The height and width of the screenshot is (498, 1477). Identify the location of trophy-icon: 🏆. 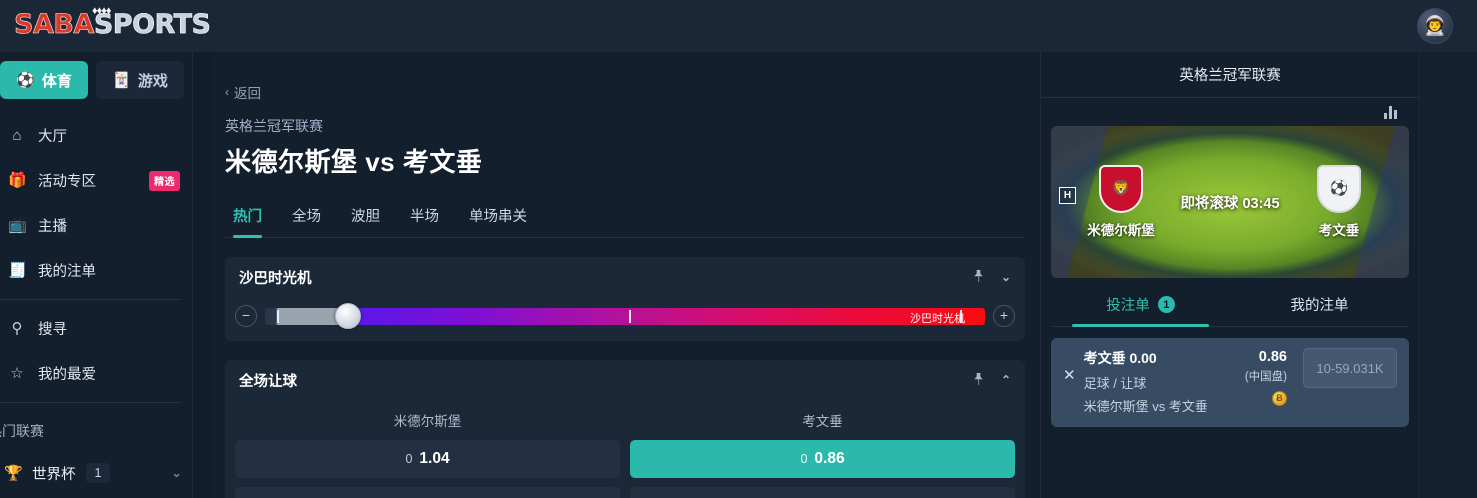
(13, 473).